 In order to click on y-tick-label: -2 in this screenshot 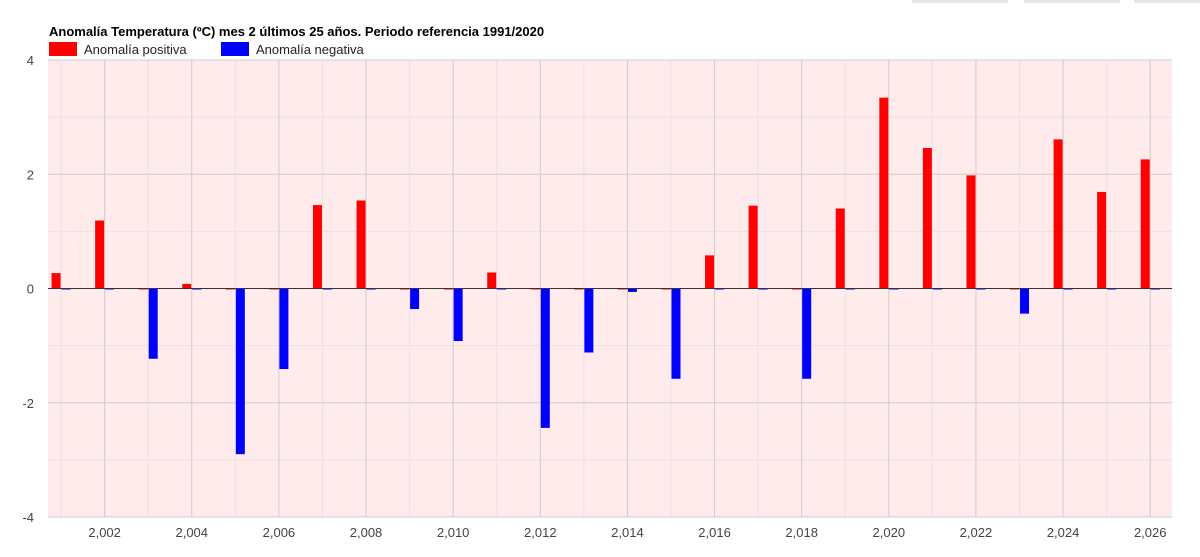, I will do `click(28, 403)`.